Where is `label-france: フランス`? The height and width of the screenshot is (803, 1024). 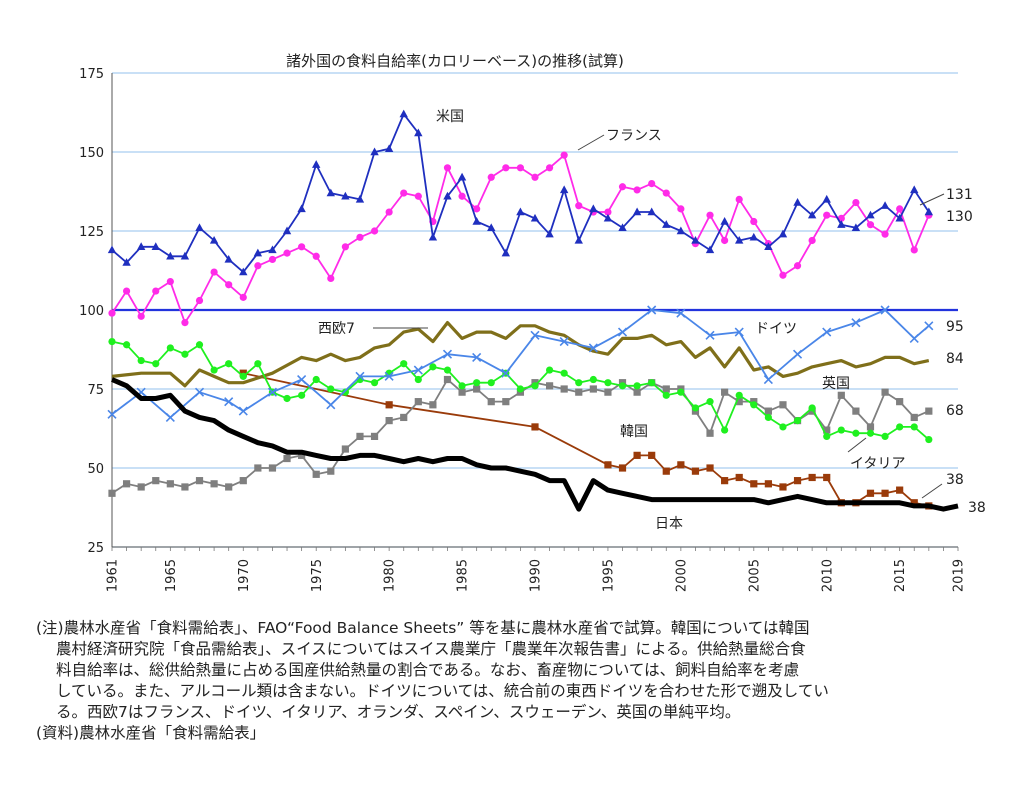
label-france: フランス is located at coordinates (634, 136).